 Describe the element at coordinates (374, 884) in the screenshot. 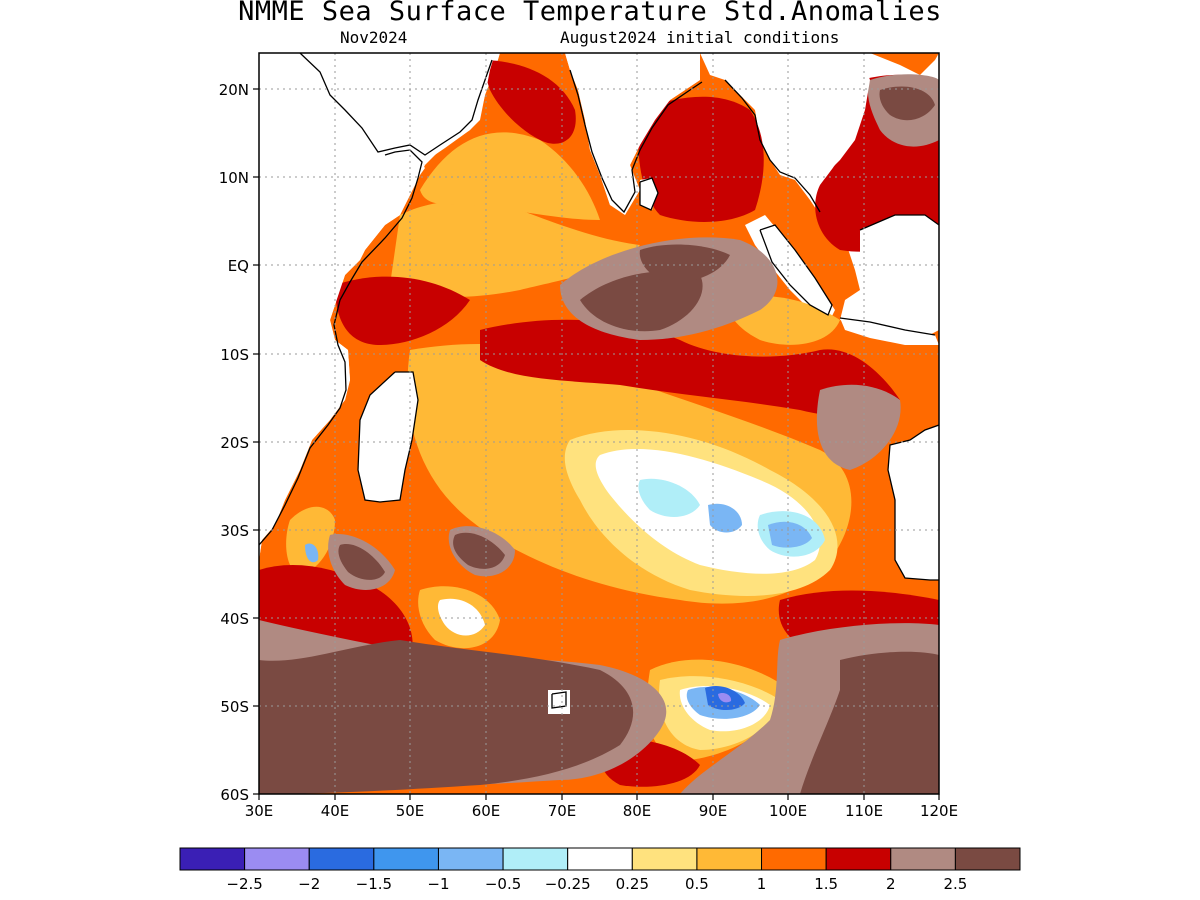

I see `colorbar-label: −1.5` at that location.